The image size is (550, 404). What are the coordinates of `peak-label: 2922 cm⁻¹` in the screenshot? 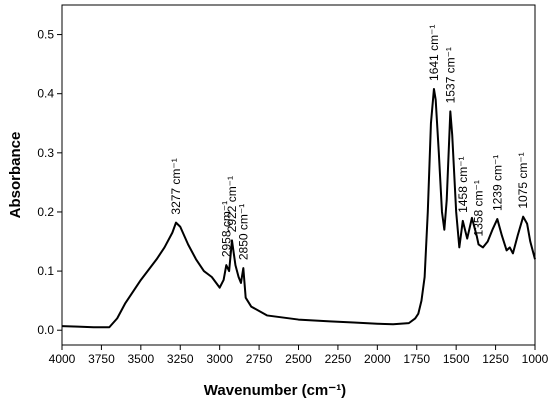 It's located at (232, 204).